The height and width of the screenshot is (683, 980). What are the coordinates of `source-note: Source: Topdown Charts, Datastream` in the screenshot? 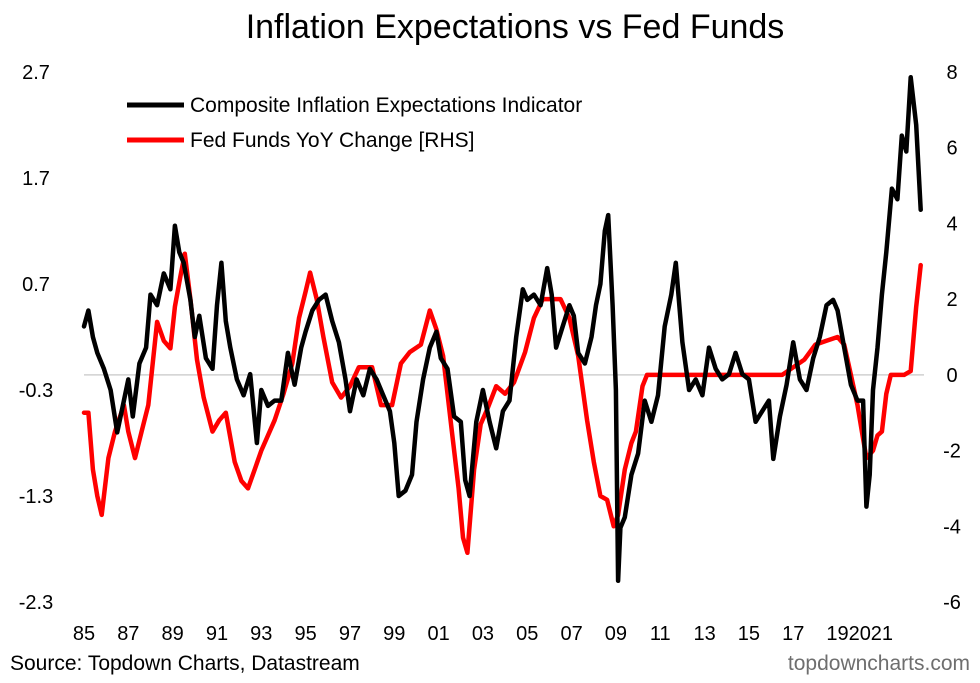 It's located at (185, 663).